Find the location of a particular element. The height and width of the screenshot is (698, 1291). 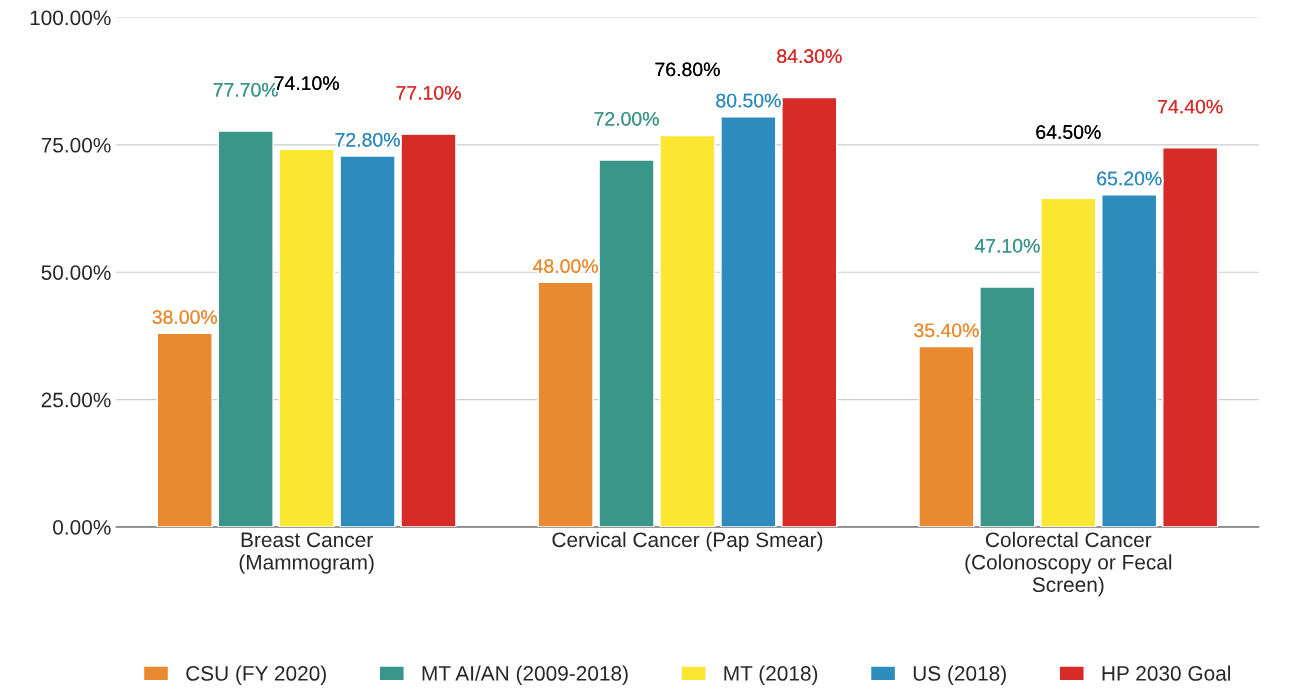

legend-label: MT (2018) is located at coordinates (771, 675).